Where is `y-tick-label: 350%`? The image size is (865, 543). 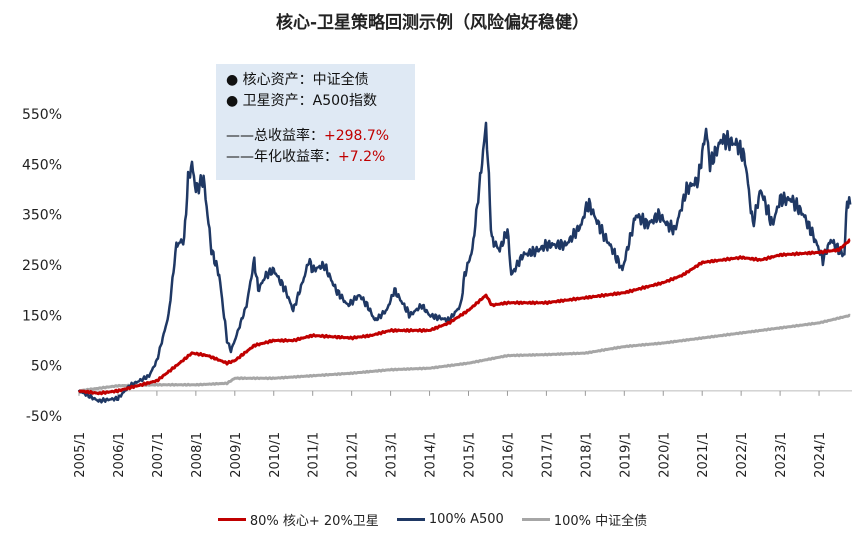
y-tick-label: 350% is located at coordinates (42, 216).